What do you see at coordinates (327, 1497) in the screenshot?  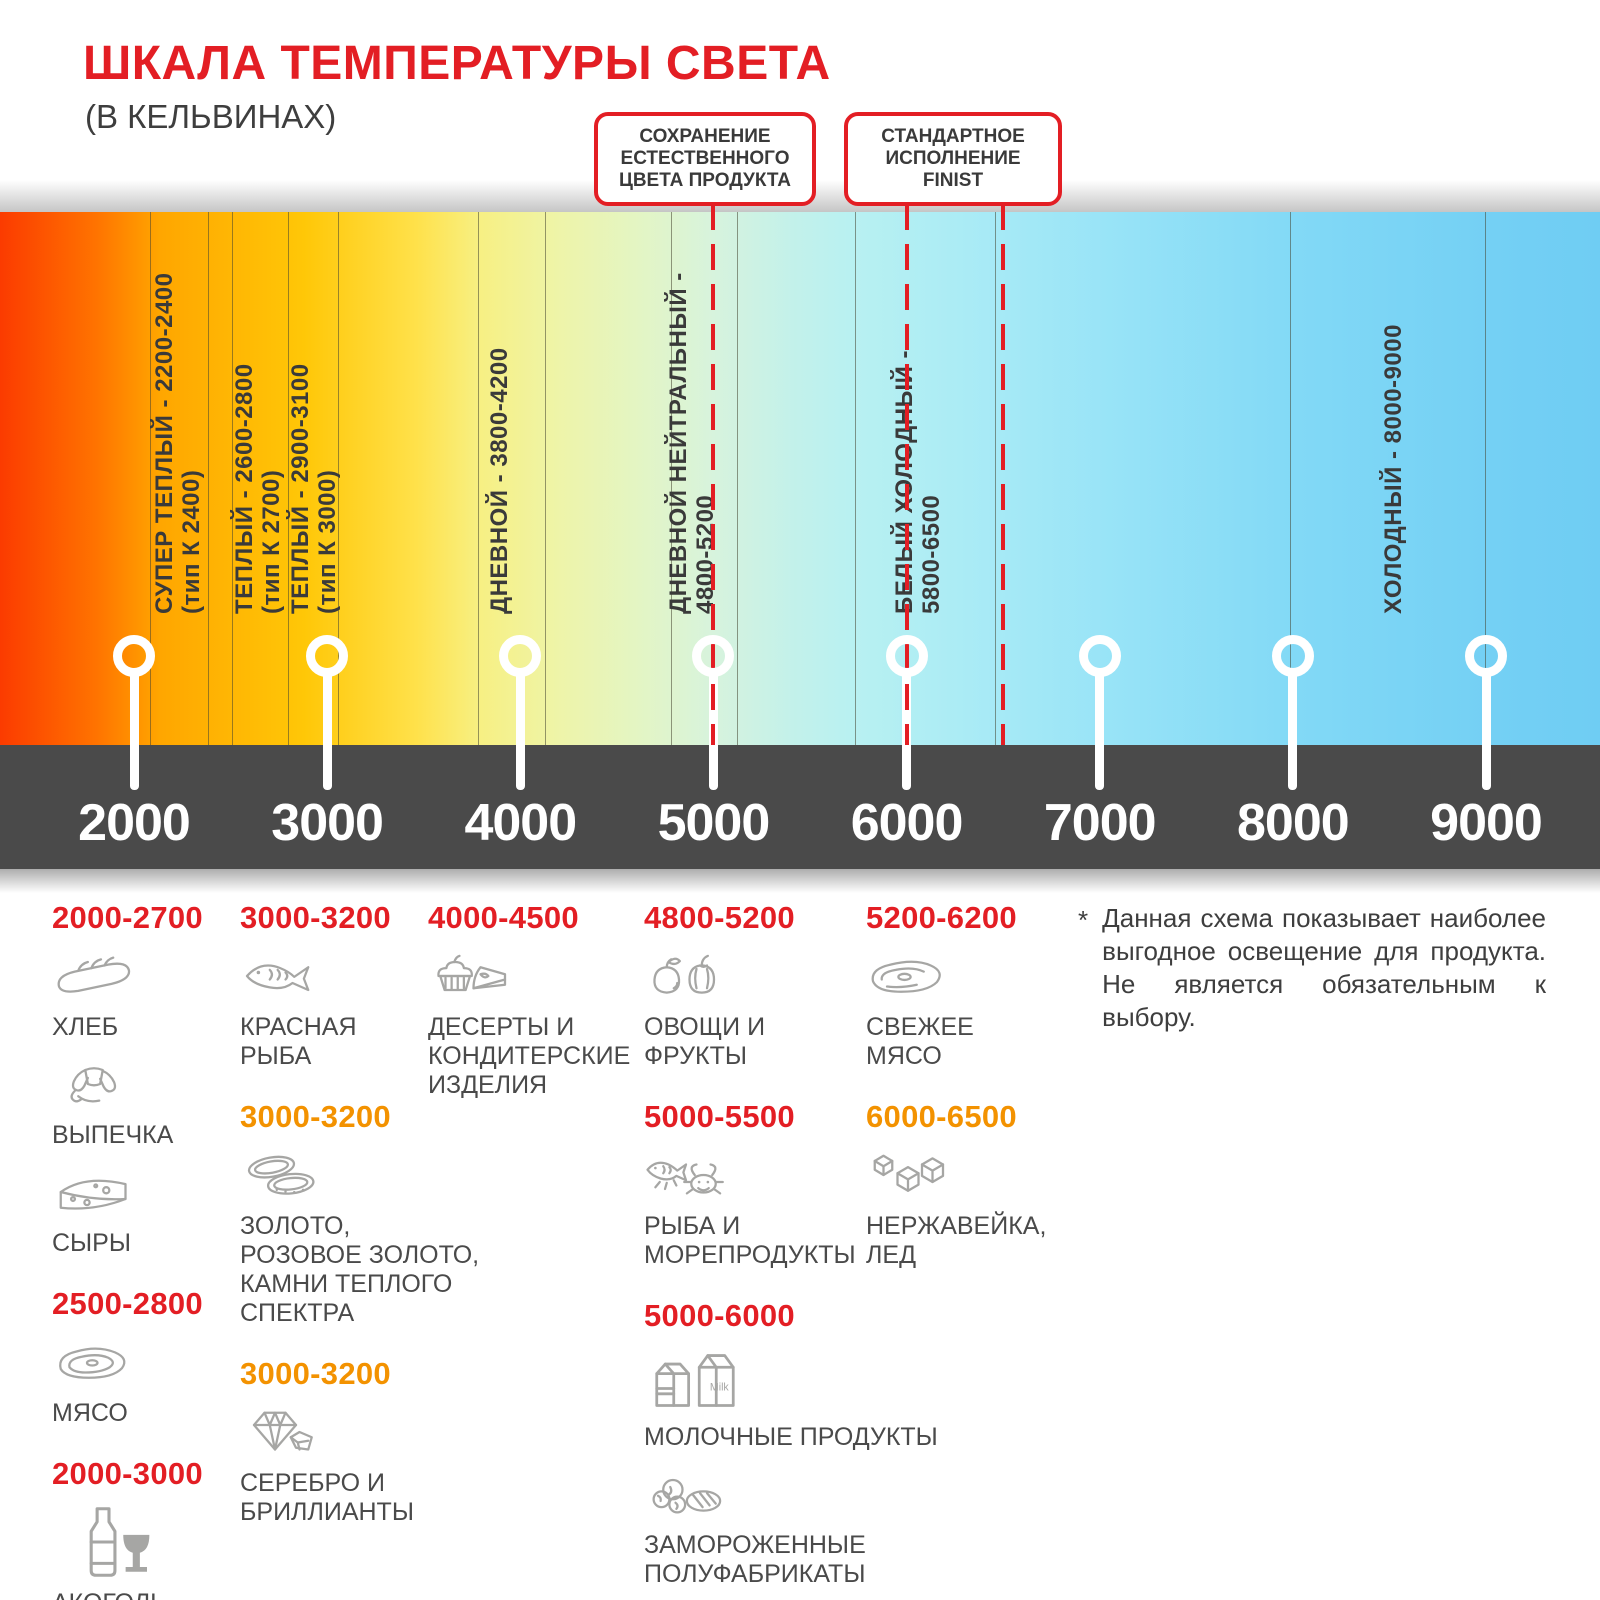 I see `category-label: СЕРЕБРО И БРИЛЛИАНТЫ` at bounding box center [327, 1497].